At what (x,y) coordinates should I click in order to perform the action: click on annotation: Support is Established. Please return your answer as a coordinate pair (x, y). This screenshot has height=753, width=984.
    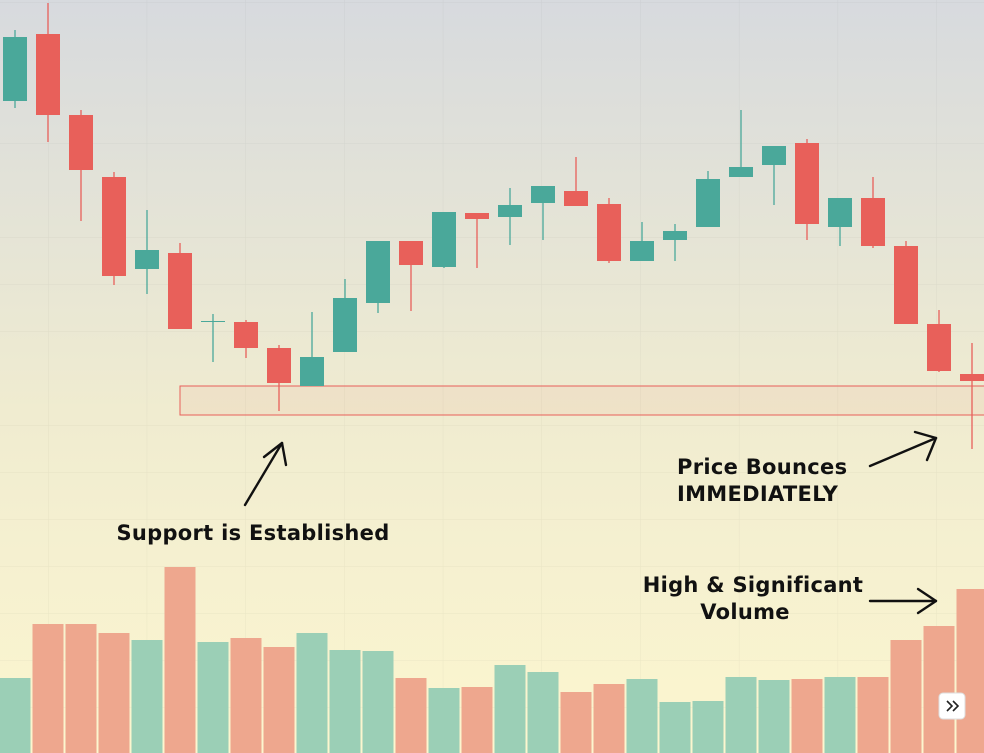
    Looking at the image, I should click on (252, 533).